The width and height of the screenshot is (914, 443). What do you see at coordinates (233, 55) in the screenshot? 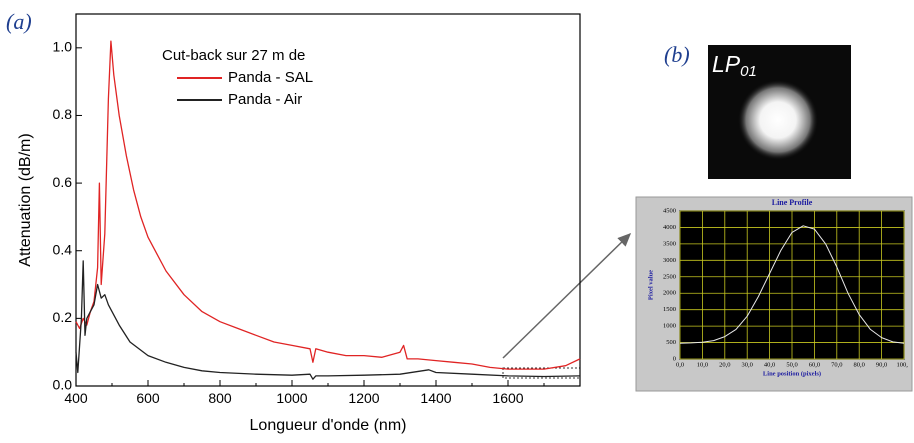
I see `legend-title: Cut-back sur 27 m de` at bounding box center [233, 55].